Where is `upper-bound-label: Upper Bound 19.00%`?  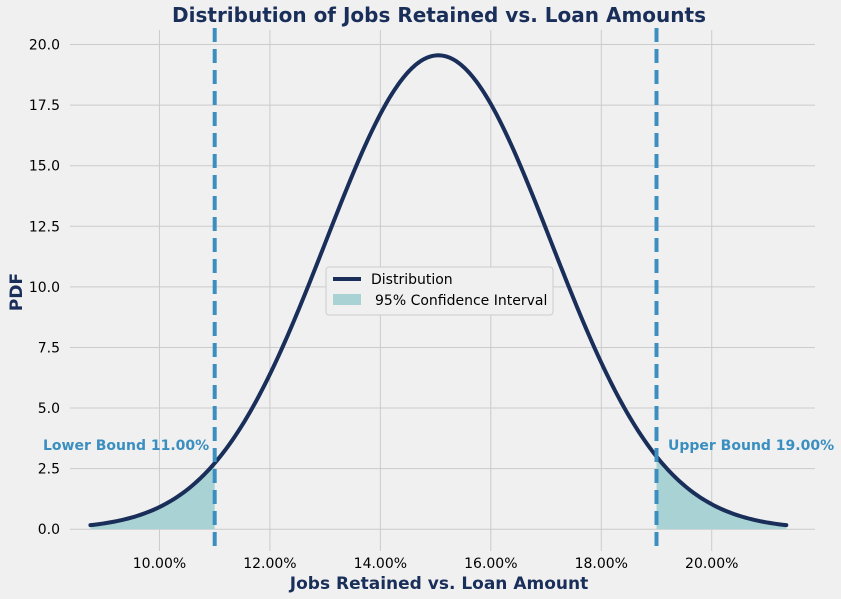 upper-bound-label: Upper Bound 19.00% is located at coordinates (751, 446).